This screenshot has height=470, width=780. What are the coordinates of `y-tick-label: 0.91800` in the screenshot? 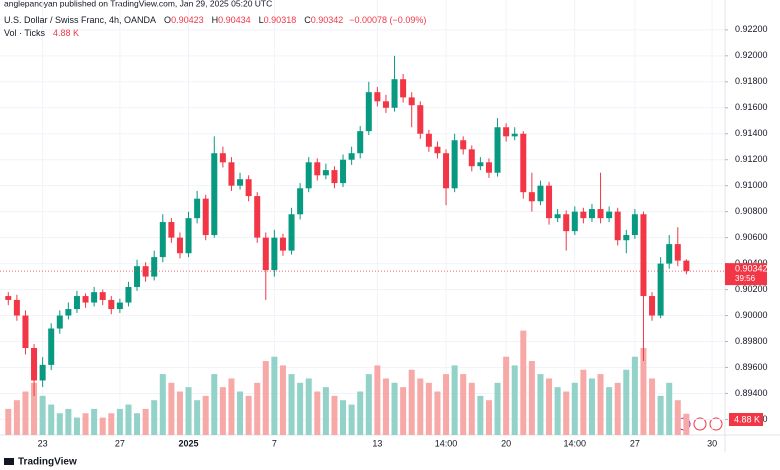 It's located at (751, 81).